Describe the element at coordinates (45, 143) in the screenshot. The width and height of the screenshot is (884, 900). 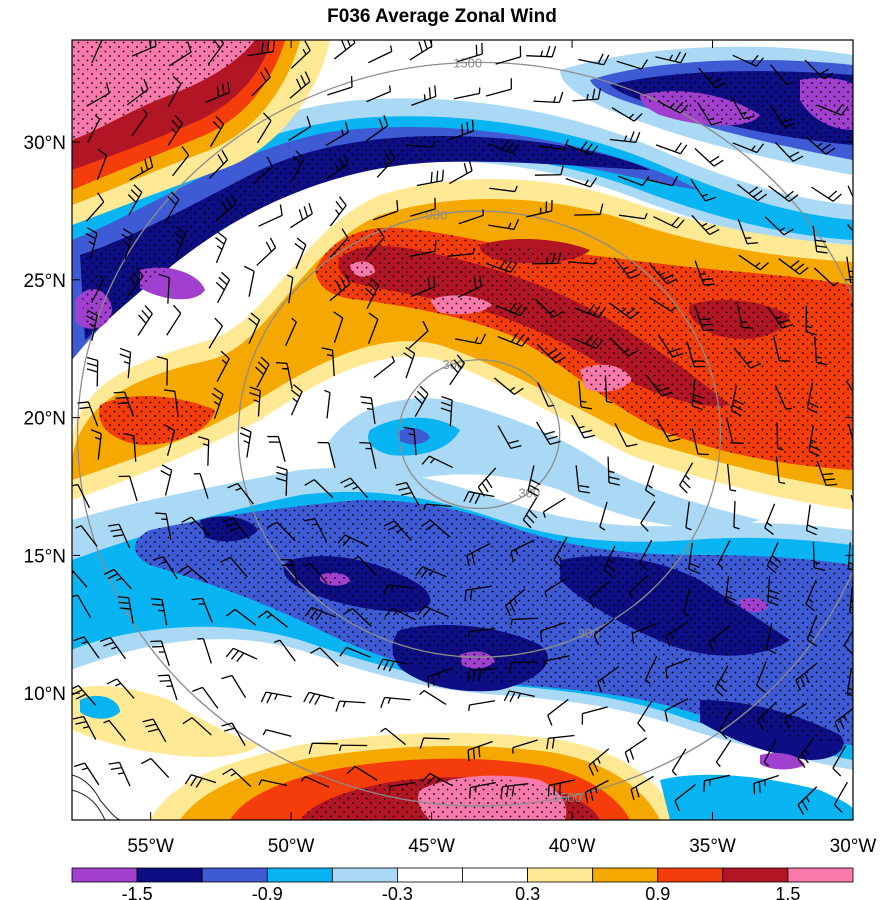
I see `y-tick-label: 30°N` at that location.